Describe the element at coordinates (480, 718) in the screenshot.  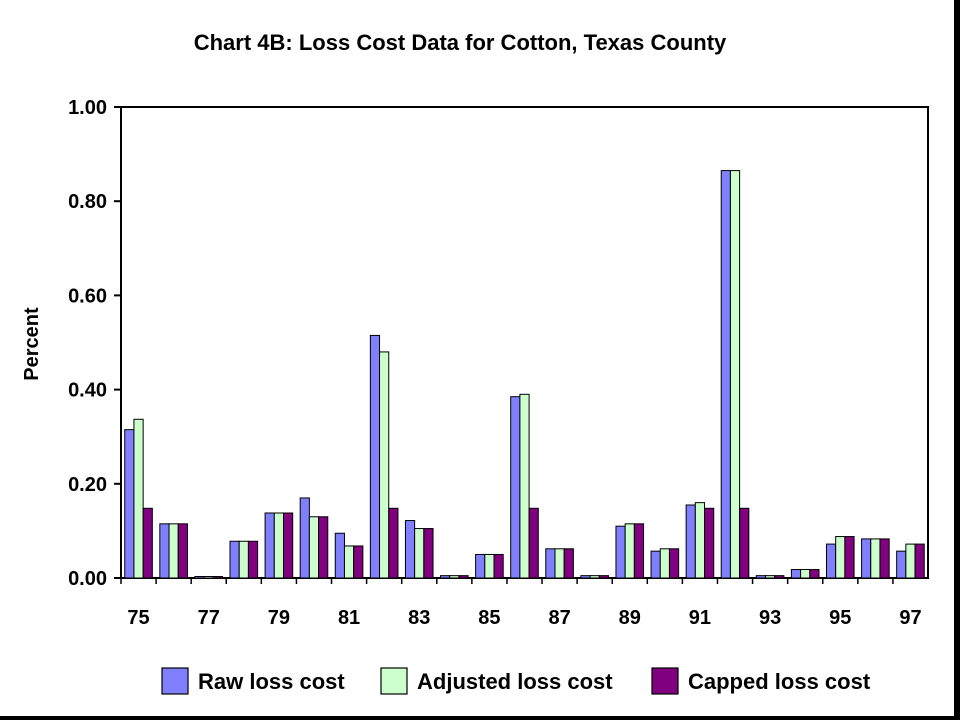
I see `bottom-edge-border` at that location.